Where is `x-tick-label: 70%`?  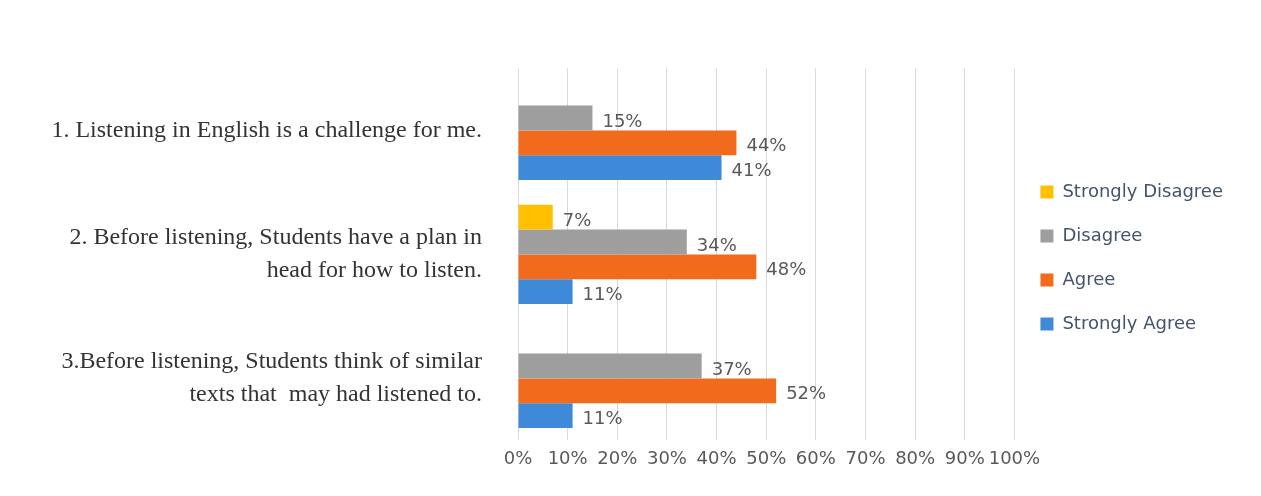 x-tick-label: 70% is located at coordinates (865, 457).